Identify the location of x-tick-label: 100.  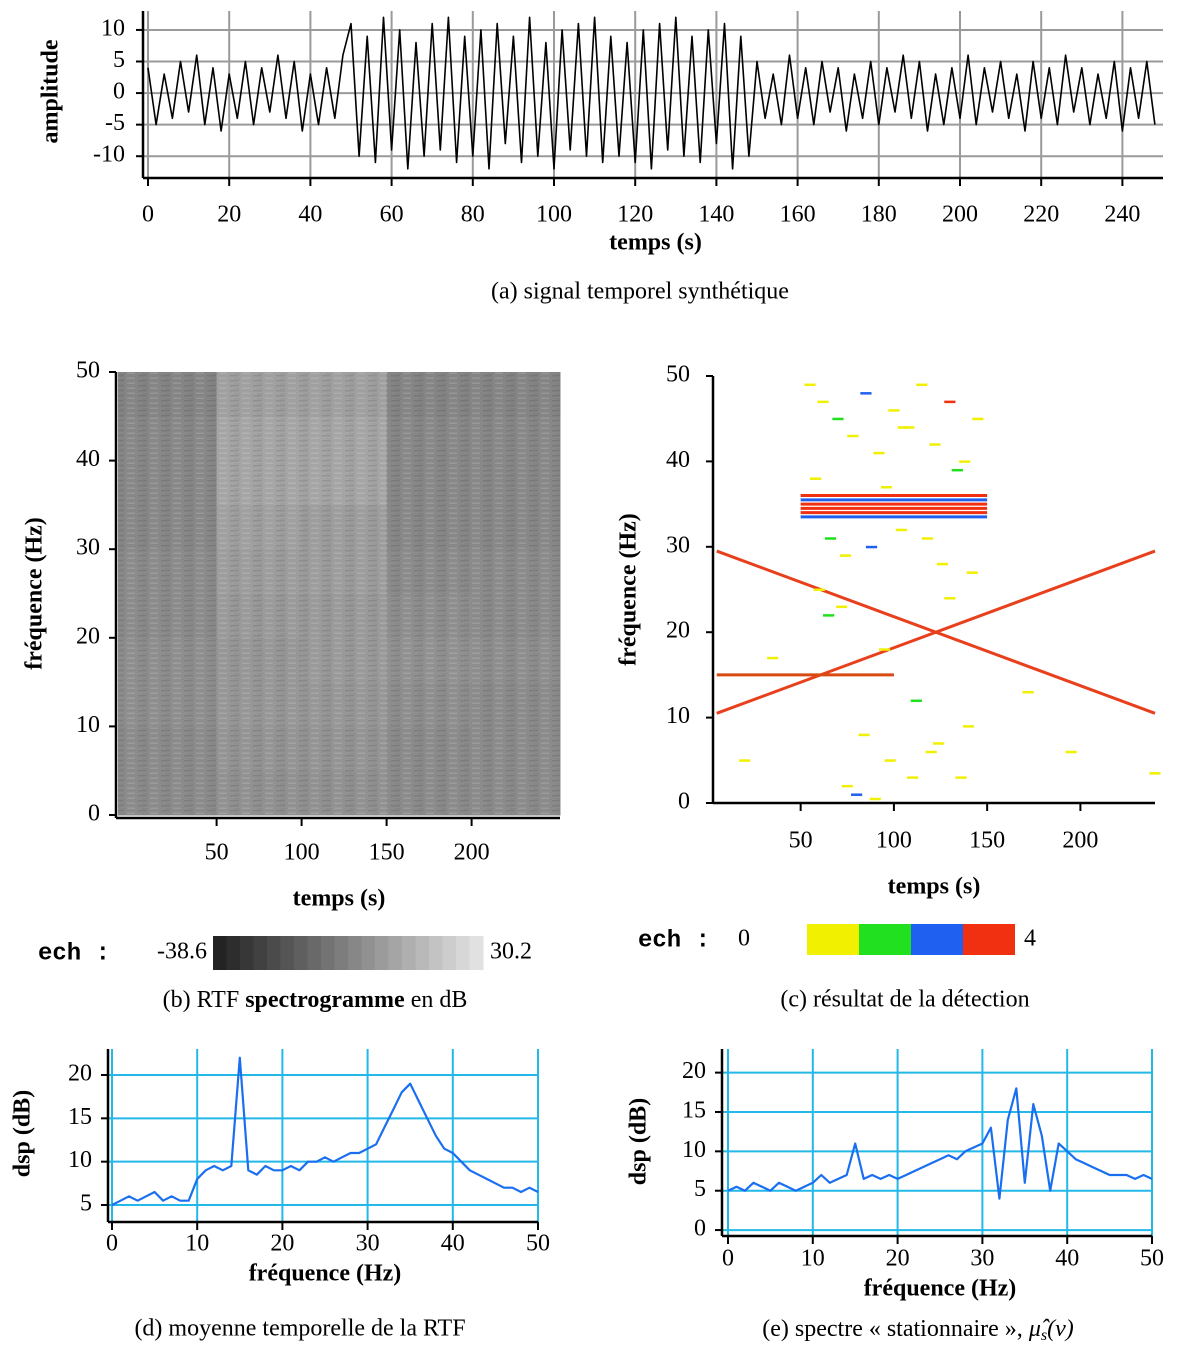
(554, 215).